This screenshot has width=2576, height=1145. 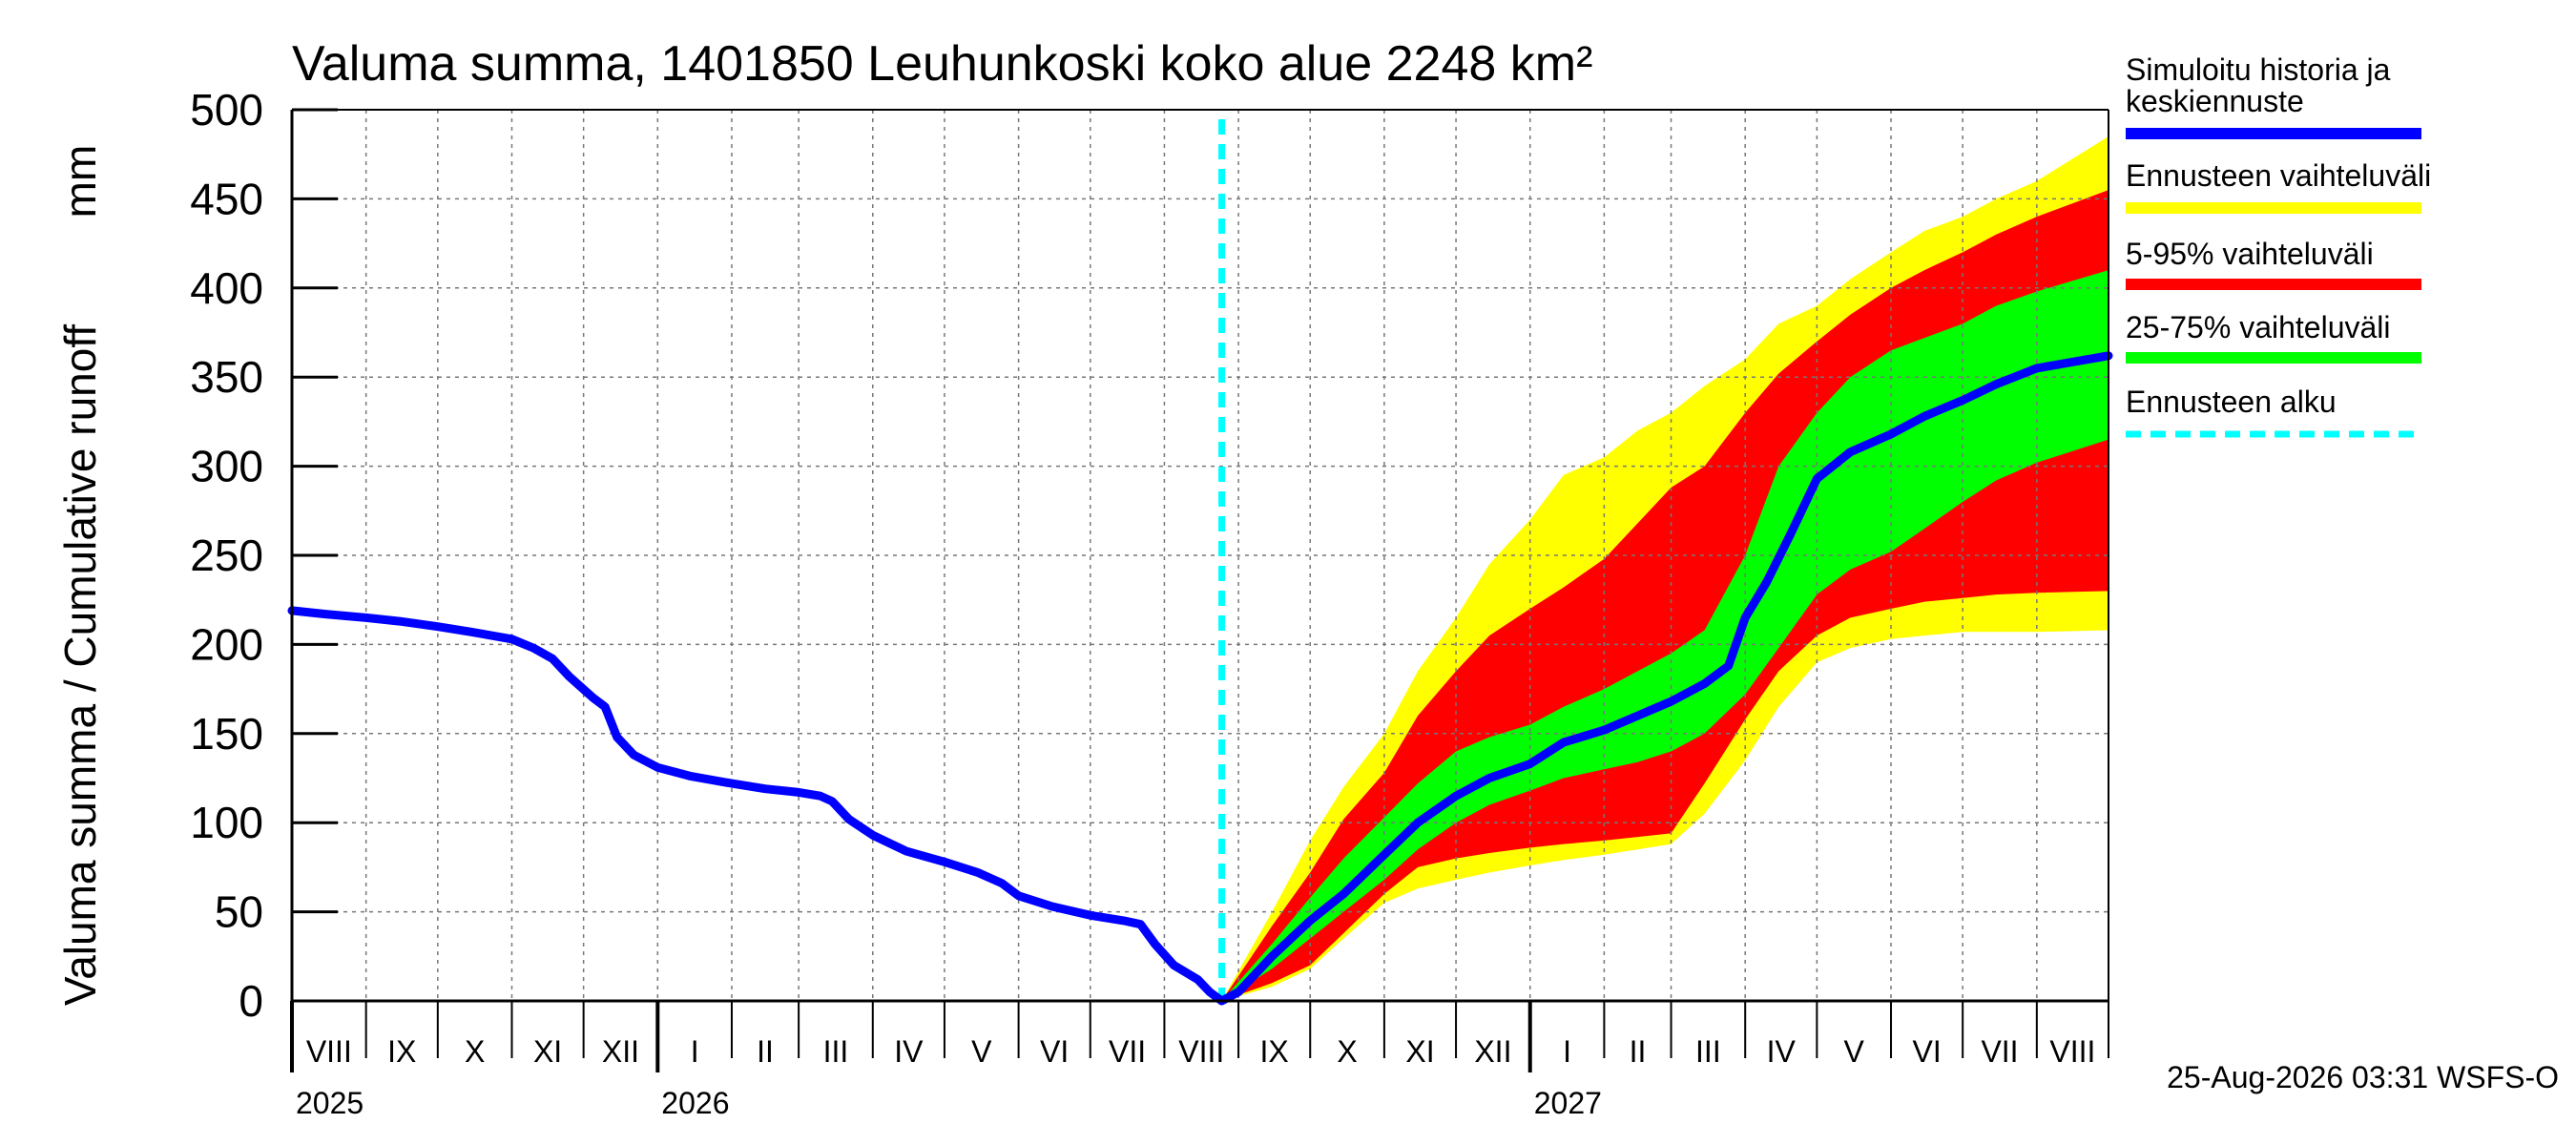 What do you see at coordinates (2278, 175) in the screenshot?
I see `legend-label: Ennusteen vaihteluväli` at bounding box center [2278, 175].